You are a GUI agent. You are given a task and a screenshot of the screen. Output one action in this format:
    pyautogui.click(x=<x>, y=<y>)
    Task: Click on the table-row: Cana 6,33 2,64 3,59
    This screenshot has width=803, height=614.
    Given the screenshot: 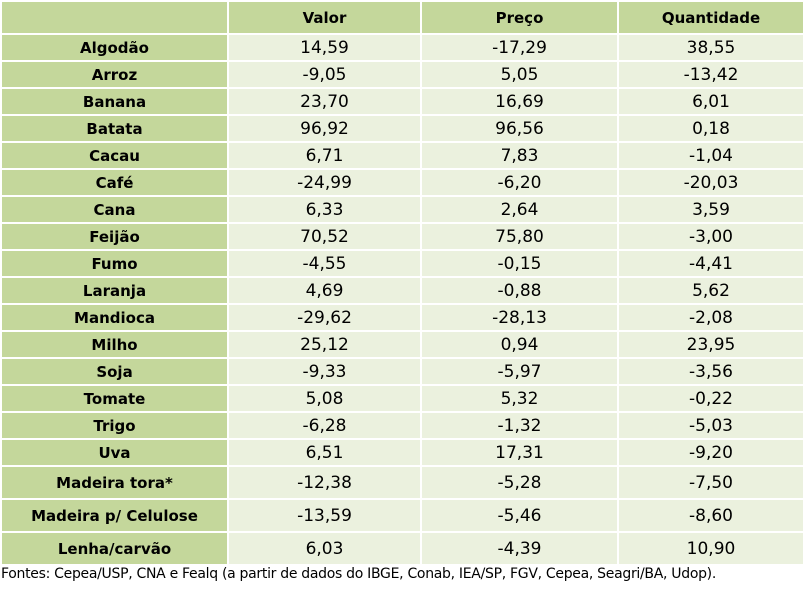 What is the action you would take?
    pyautogui.click(x=401, y=209)
    